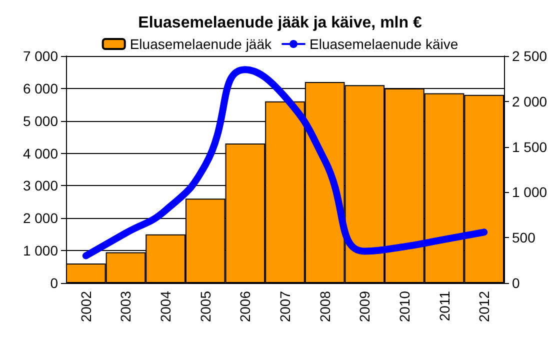  What do you see at coordinates (524, 238) in the screenshot?
I see `y2-tick-label: 500` at bounding box center [524, 238].